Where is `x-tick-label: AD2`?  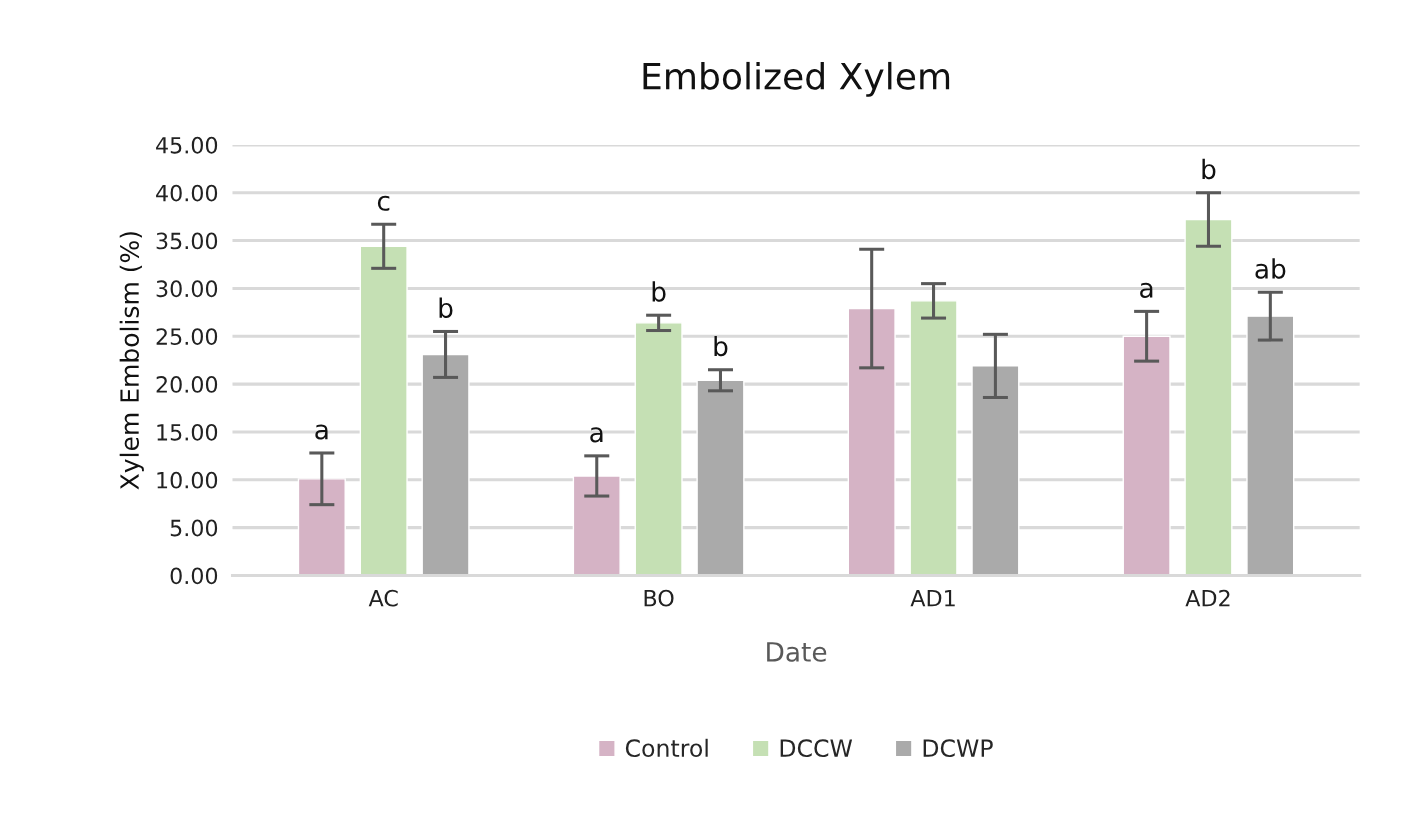
x-tick-label: AD2 is located at coordinates (1207, 598).